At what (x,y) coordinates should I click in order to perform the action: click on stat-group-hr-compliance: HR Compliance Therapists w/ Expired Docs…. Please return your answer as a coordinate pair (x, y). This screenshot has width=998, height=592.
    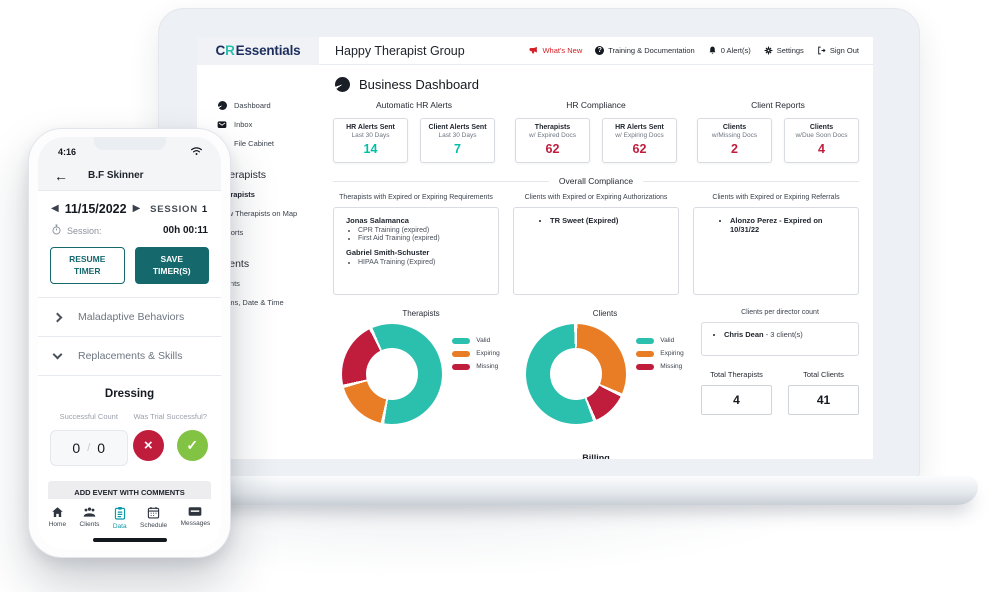
    Looking at the image, I should click on (596, 131).